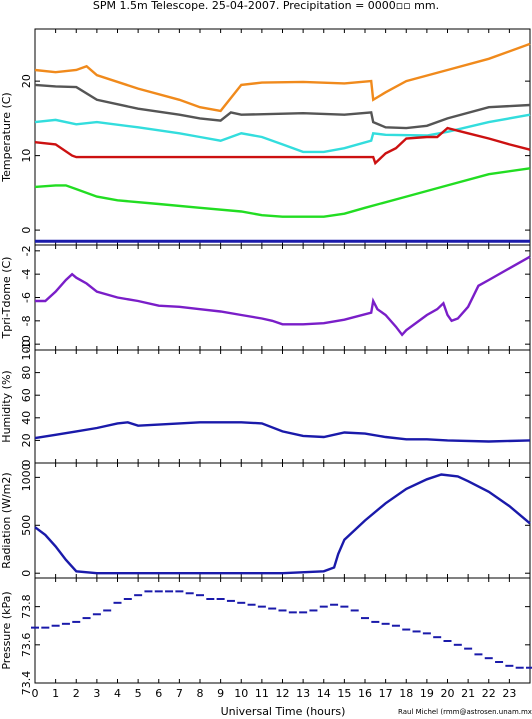 This screenshot has width=532, height=719. What do you see at coordinates (509, 693) in the screenshot?
I see `x-tick-label: 23` at bounding box center [509, 693].